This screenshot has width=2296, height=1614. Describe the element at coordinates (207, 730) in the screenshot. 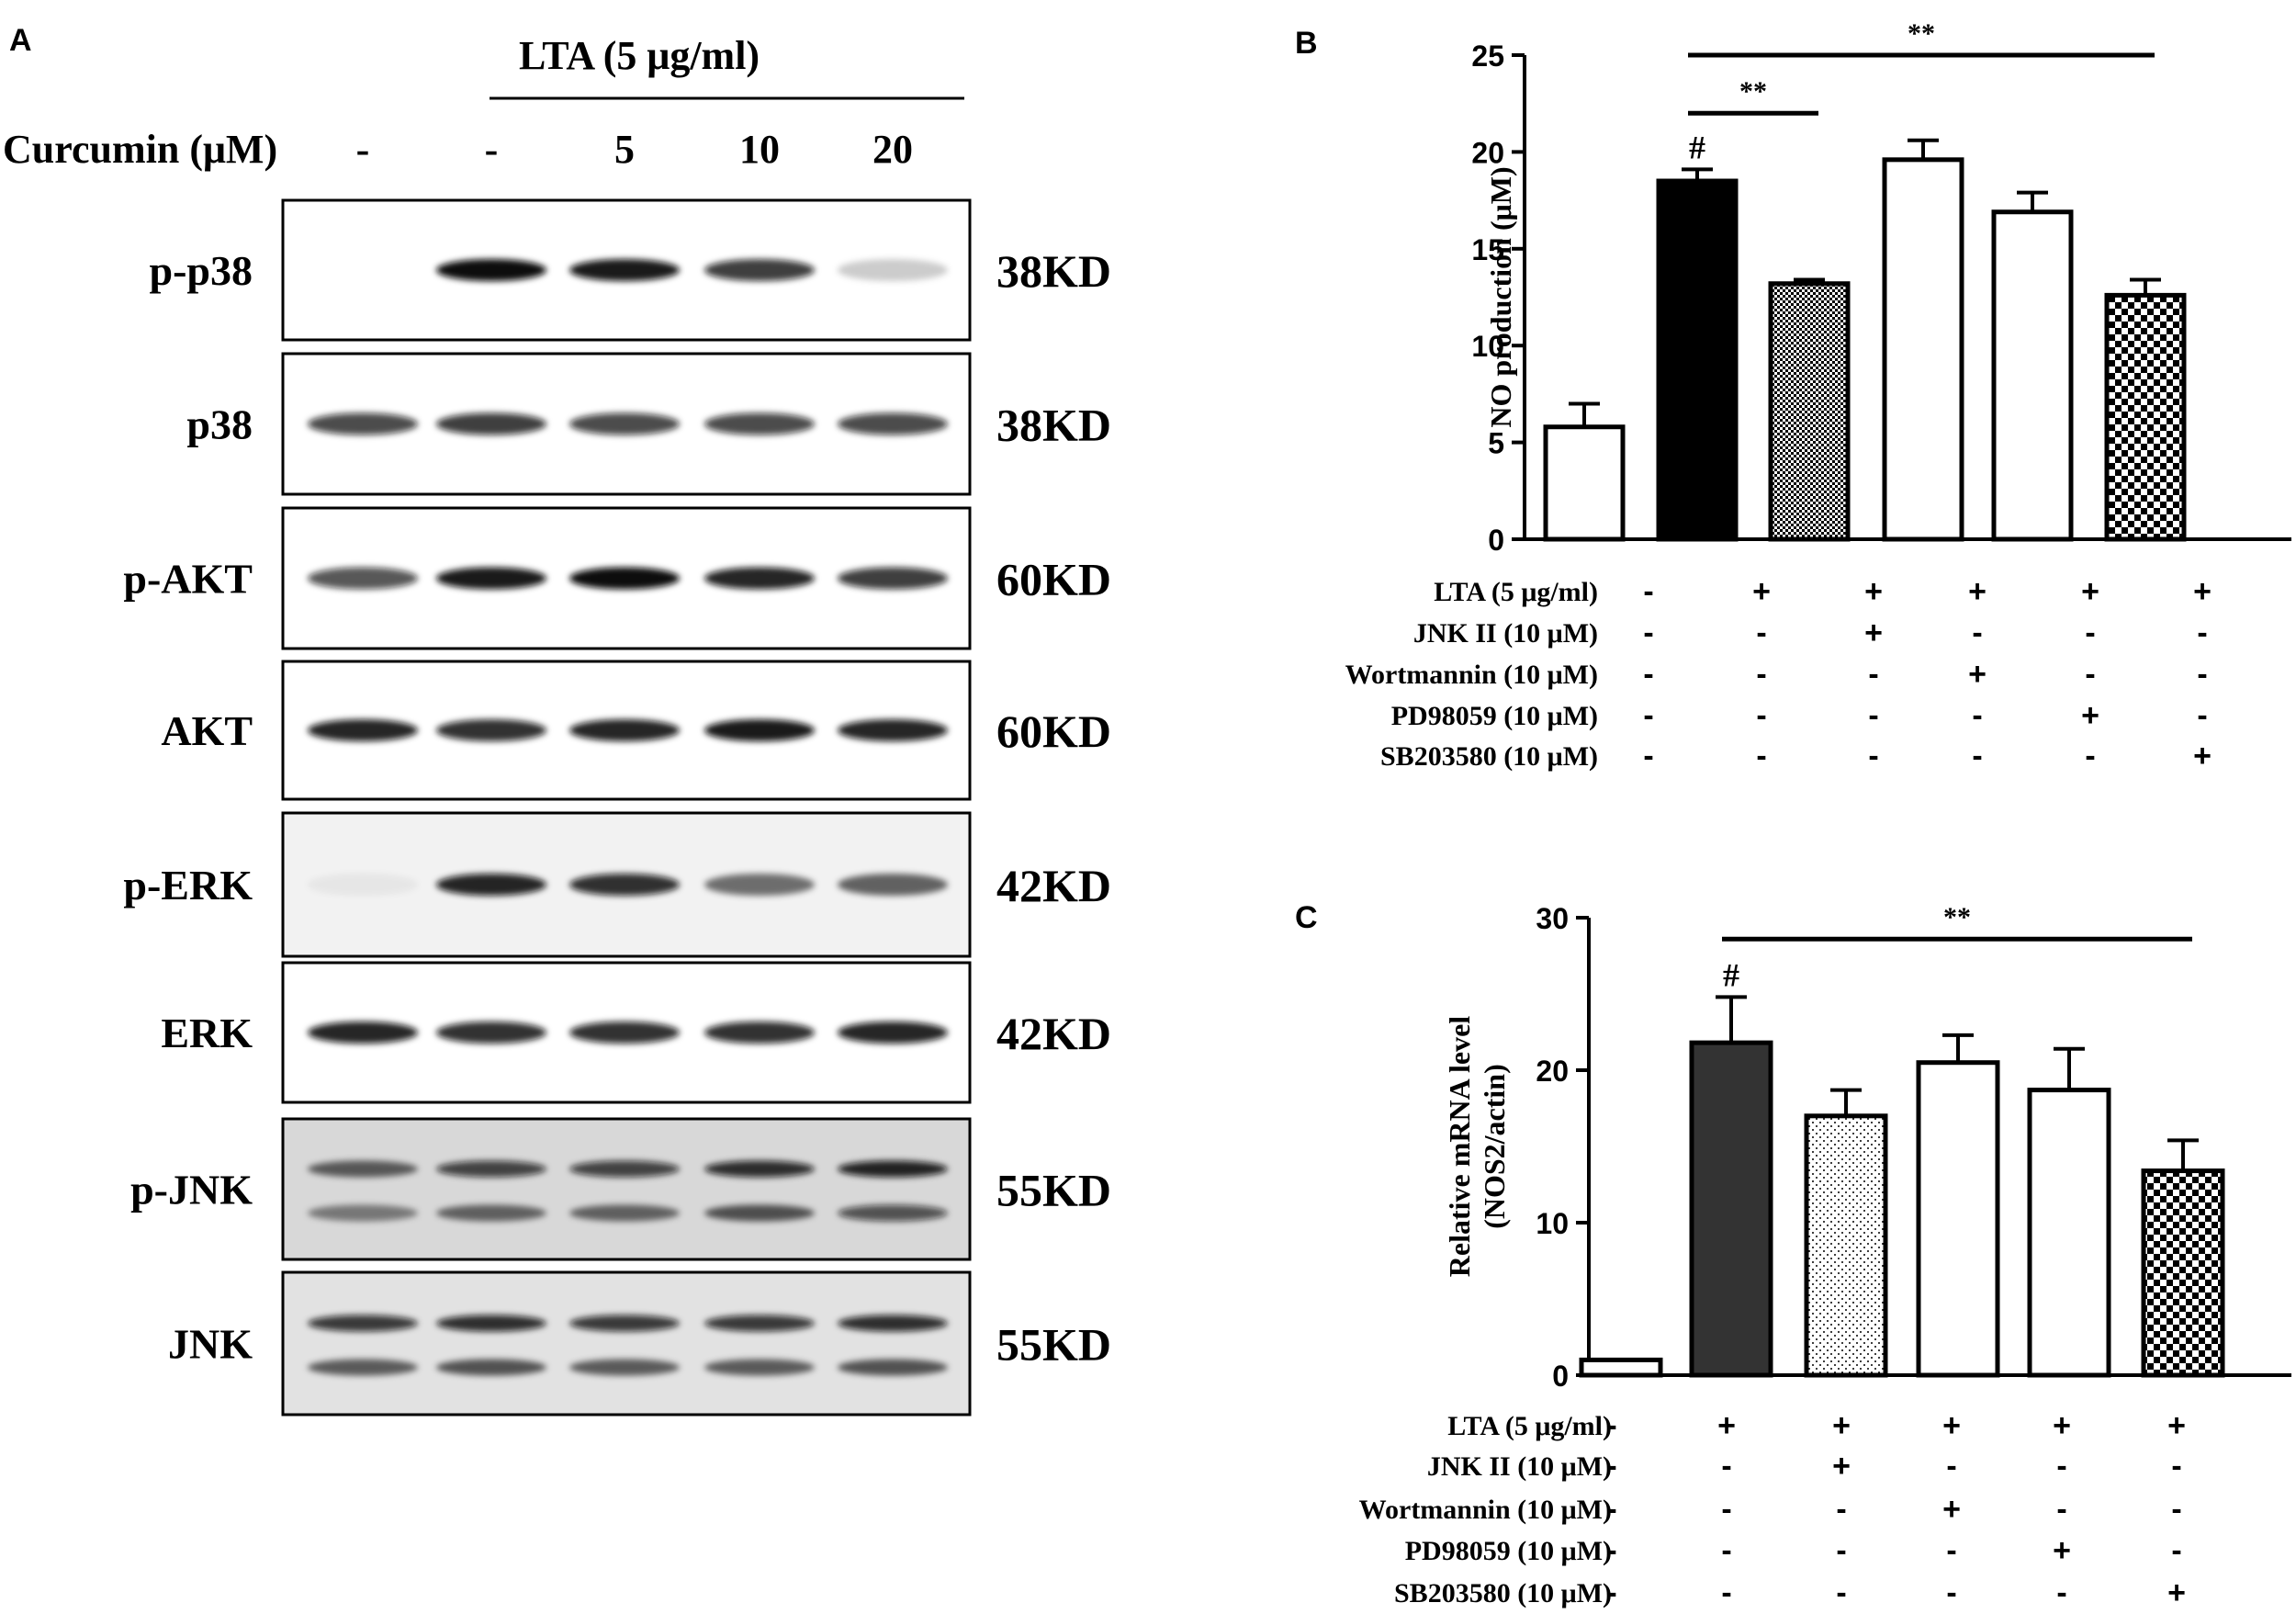

I see `blot-protein-label: AKT` at that location.